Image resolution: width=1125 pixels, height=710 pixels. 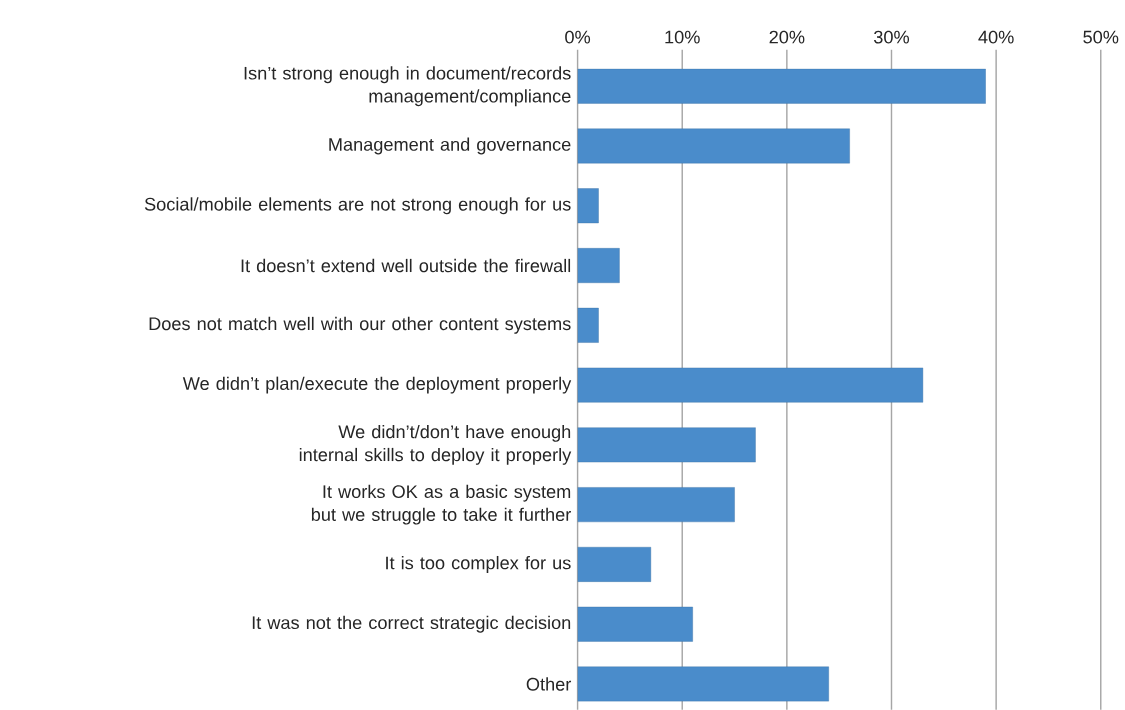 What do you see at coordinates (411, 624) in the screenshot?
I see `y-tick-label: It was not the correct strategic decision` at bounding box center [411, 624].